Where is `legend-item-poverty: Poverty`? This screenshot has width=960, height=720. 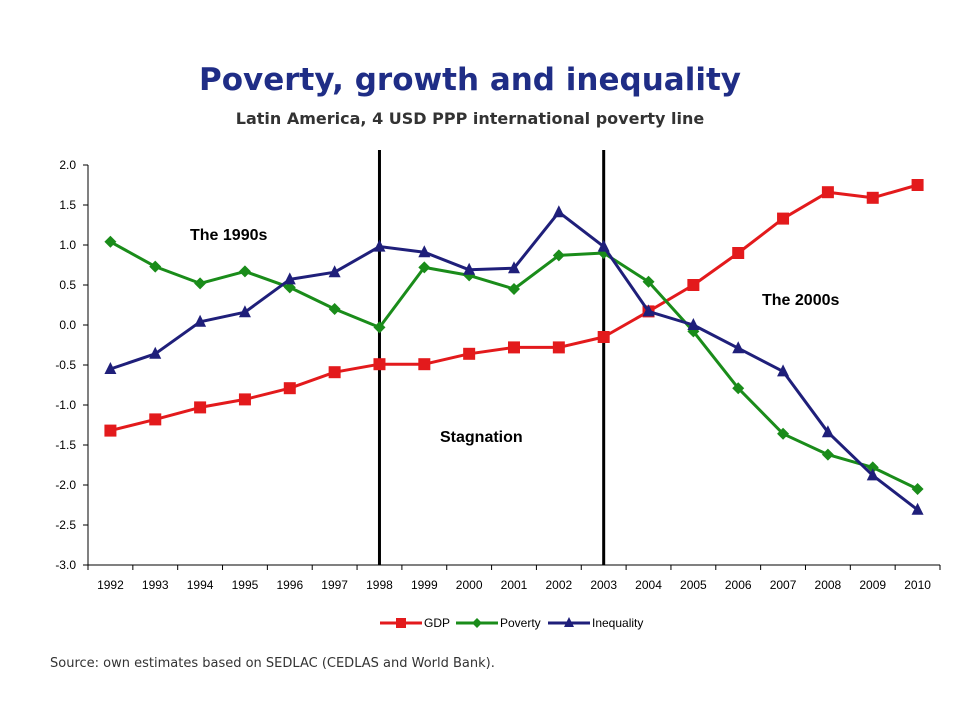
legend-item-poverty: Poverty is located at coordinates (498, 623).